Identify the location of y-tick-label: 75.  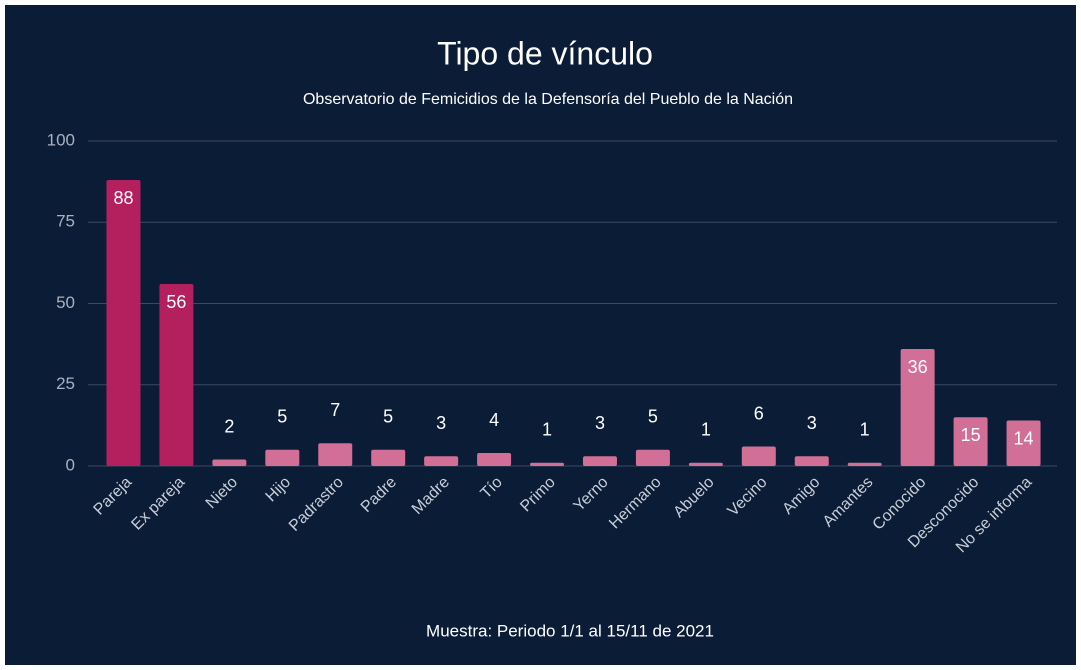
(65, 221).